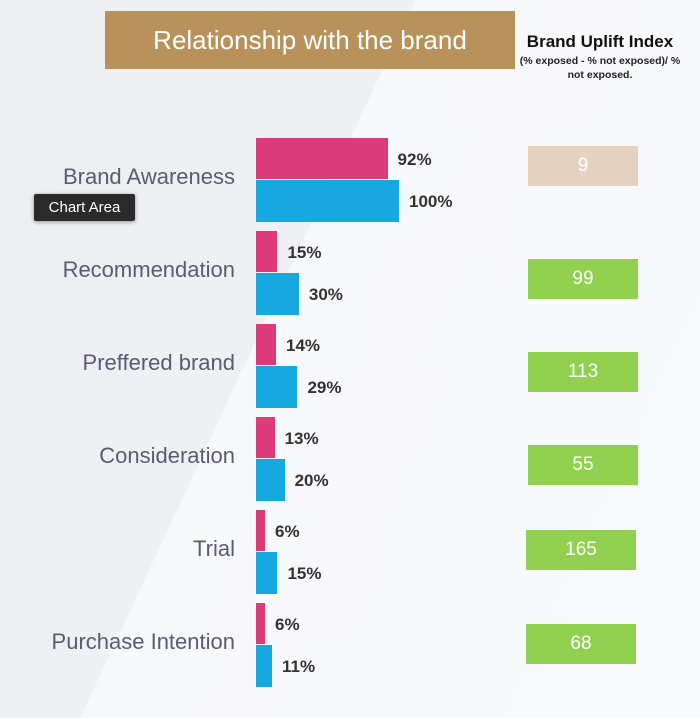 This screenshot has width=700, height=718. What do you see at coordinates (325, 294) in the screenshot?
I see `value-label-not-exposed-recommendation: 30%` at bounding box center [325, 294].